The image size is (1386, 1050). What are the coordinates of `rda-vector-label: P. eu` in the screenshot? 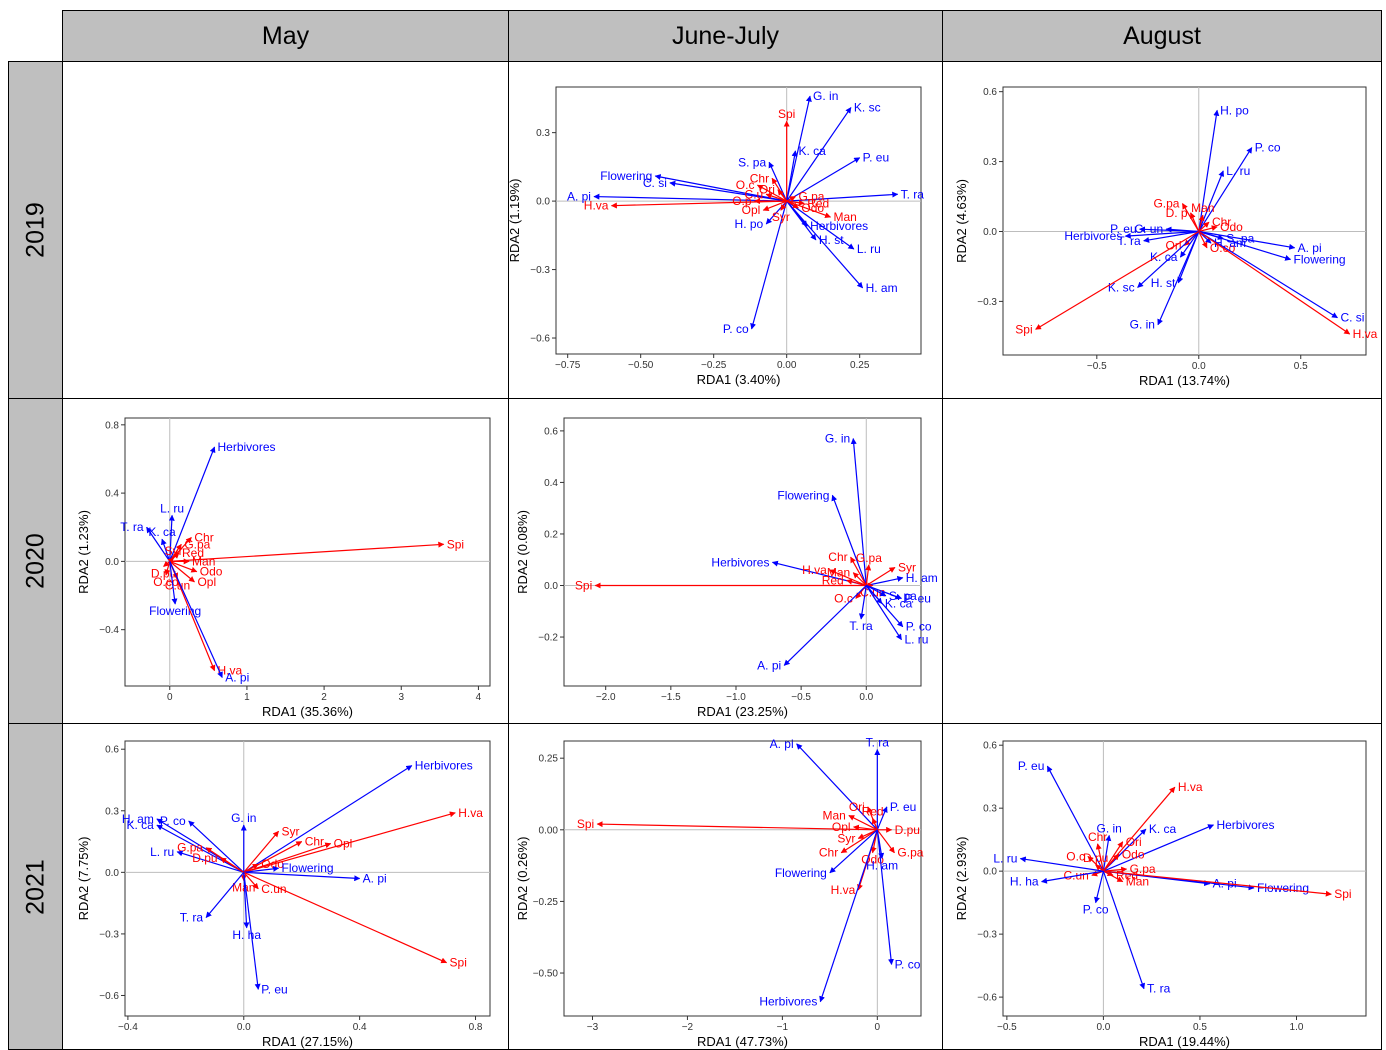 It's located at (903, 807).